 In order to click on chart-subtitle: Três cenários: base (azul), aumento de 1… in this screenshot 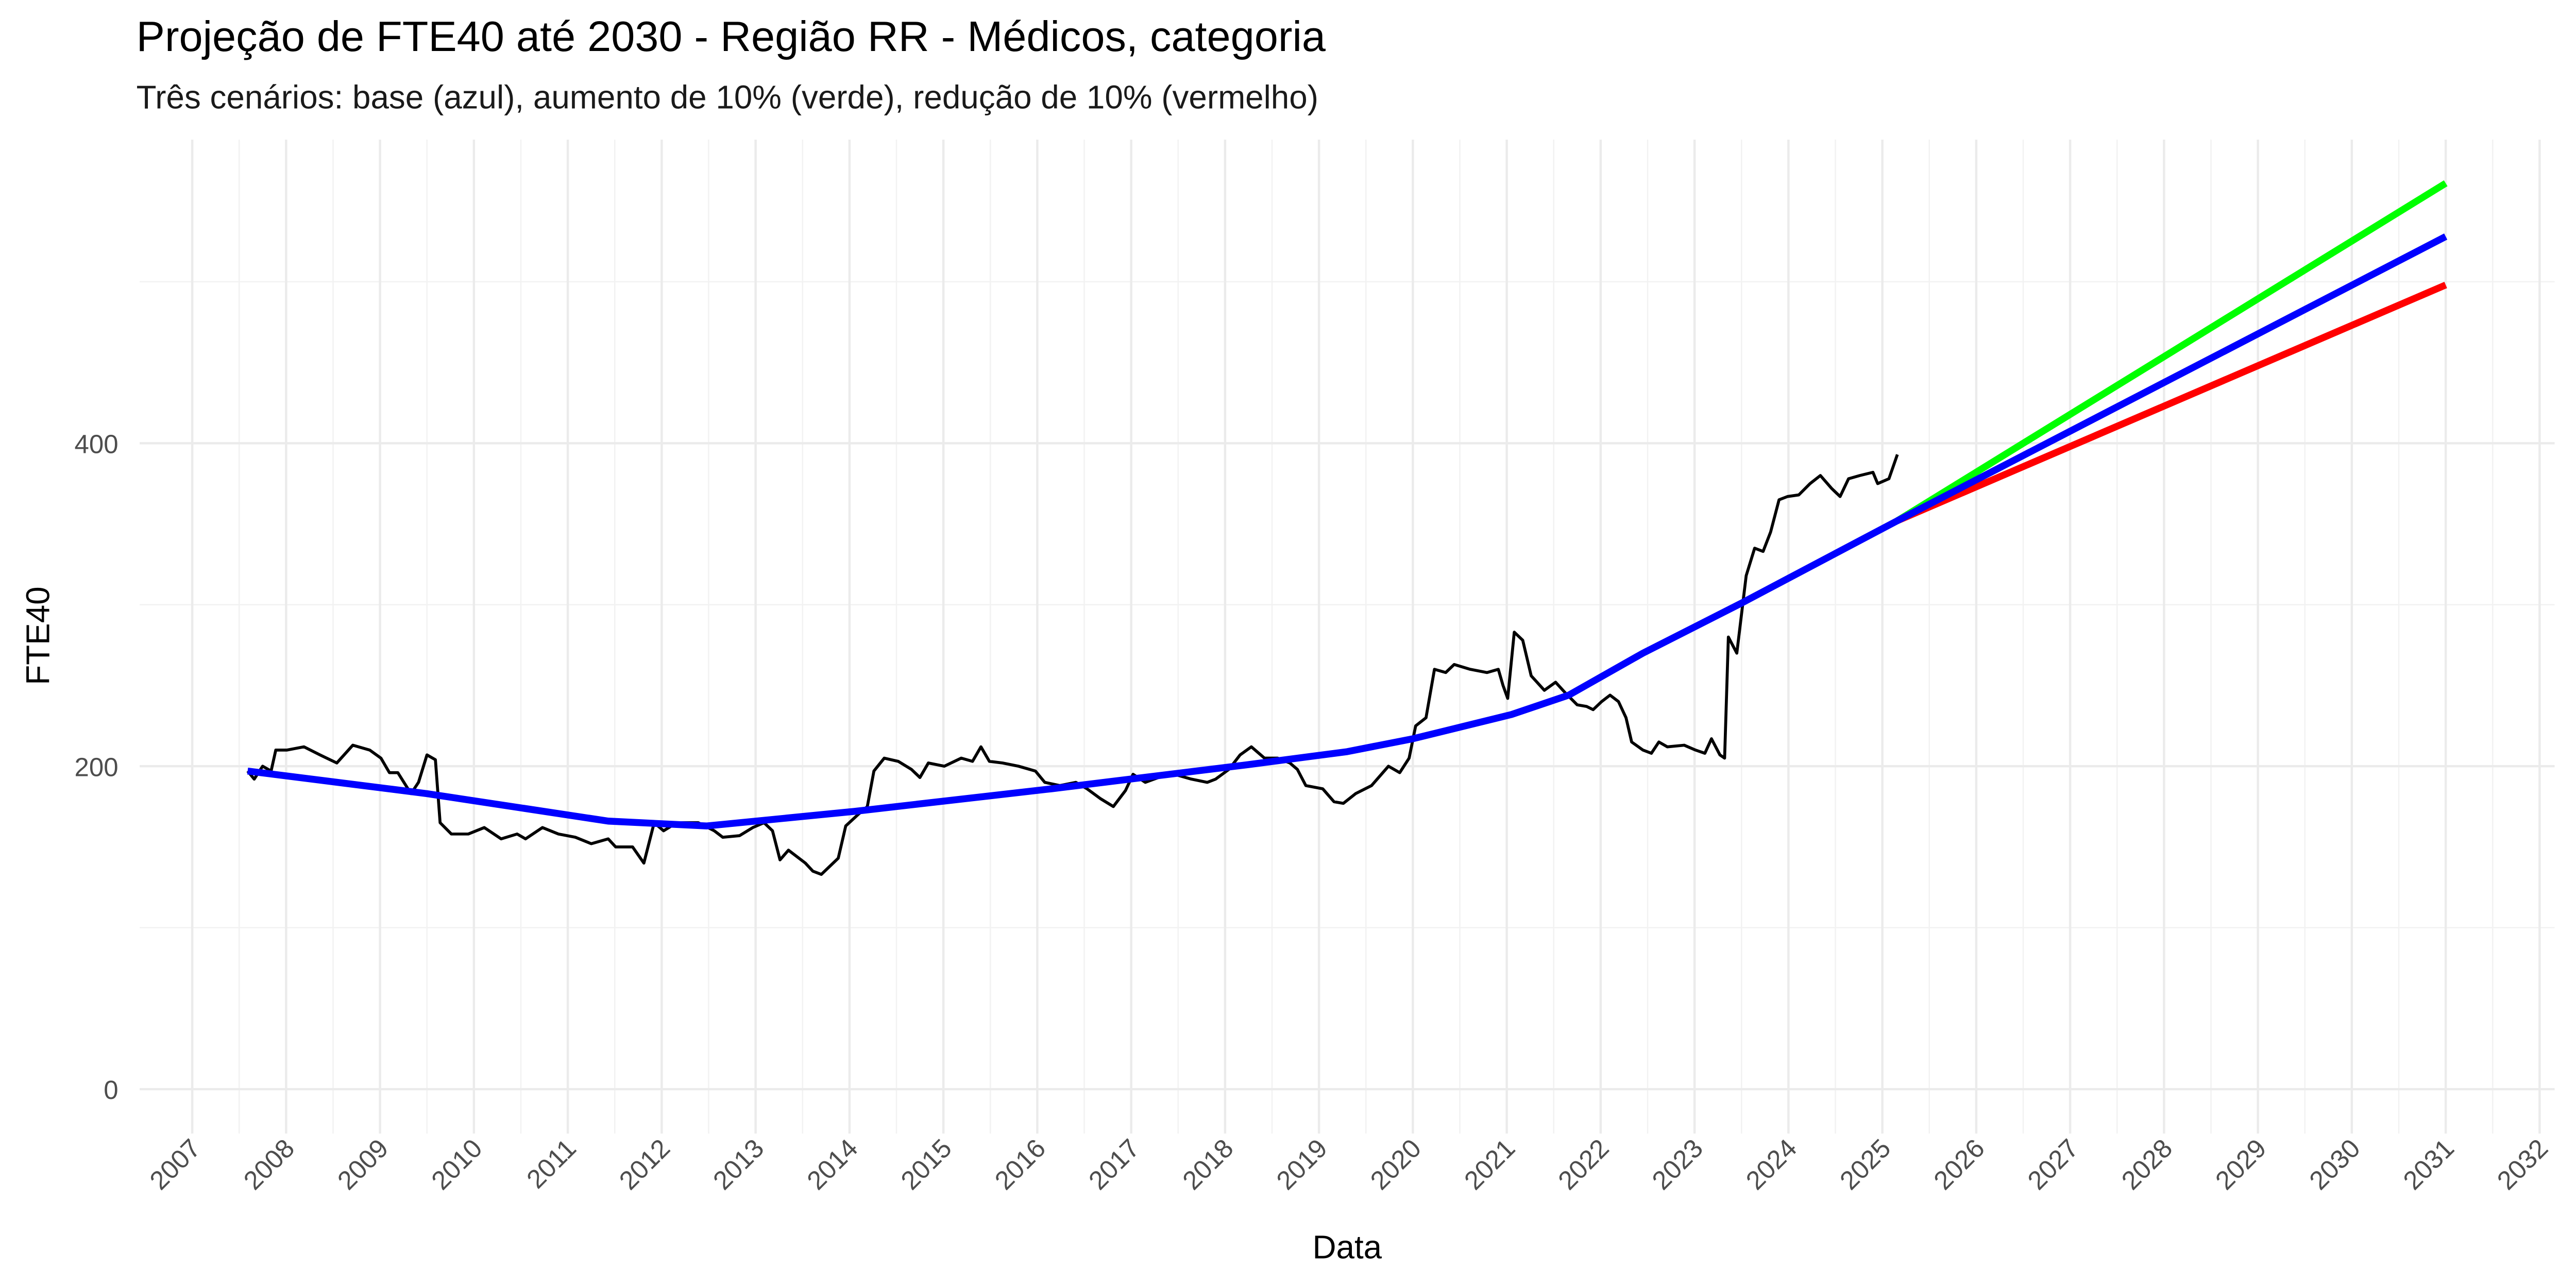, I will do `click(728, 96)`.